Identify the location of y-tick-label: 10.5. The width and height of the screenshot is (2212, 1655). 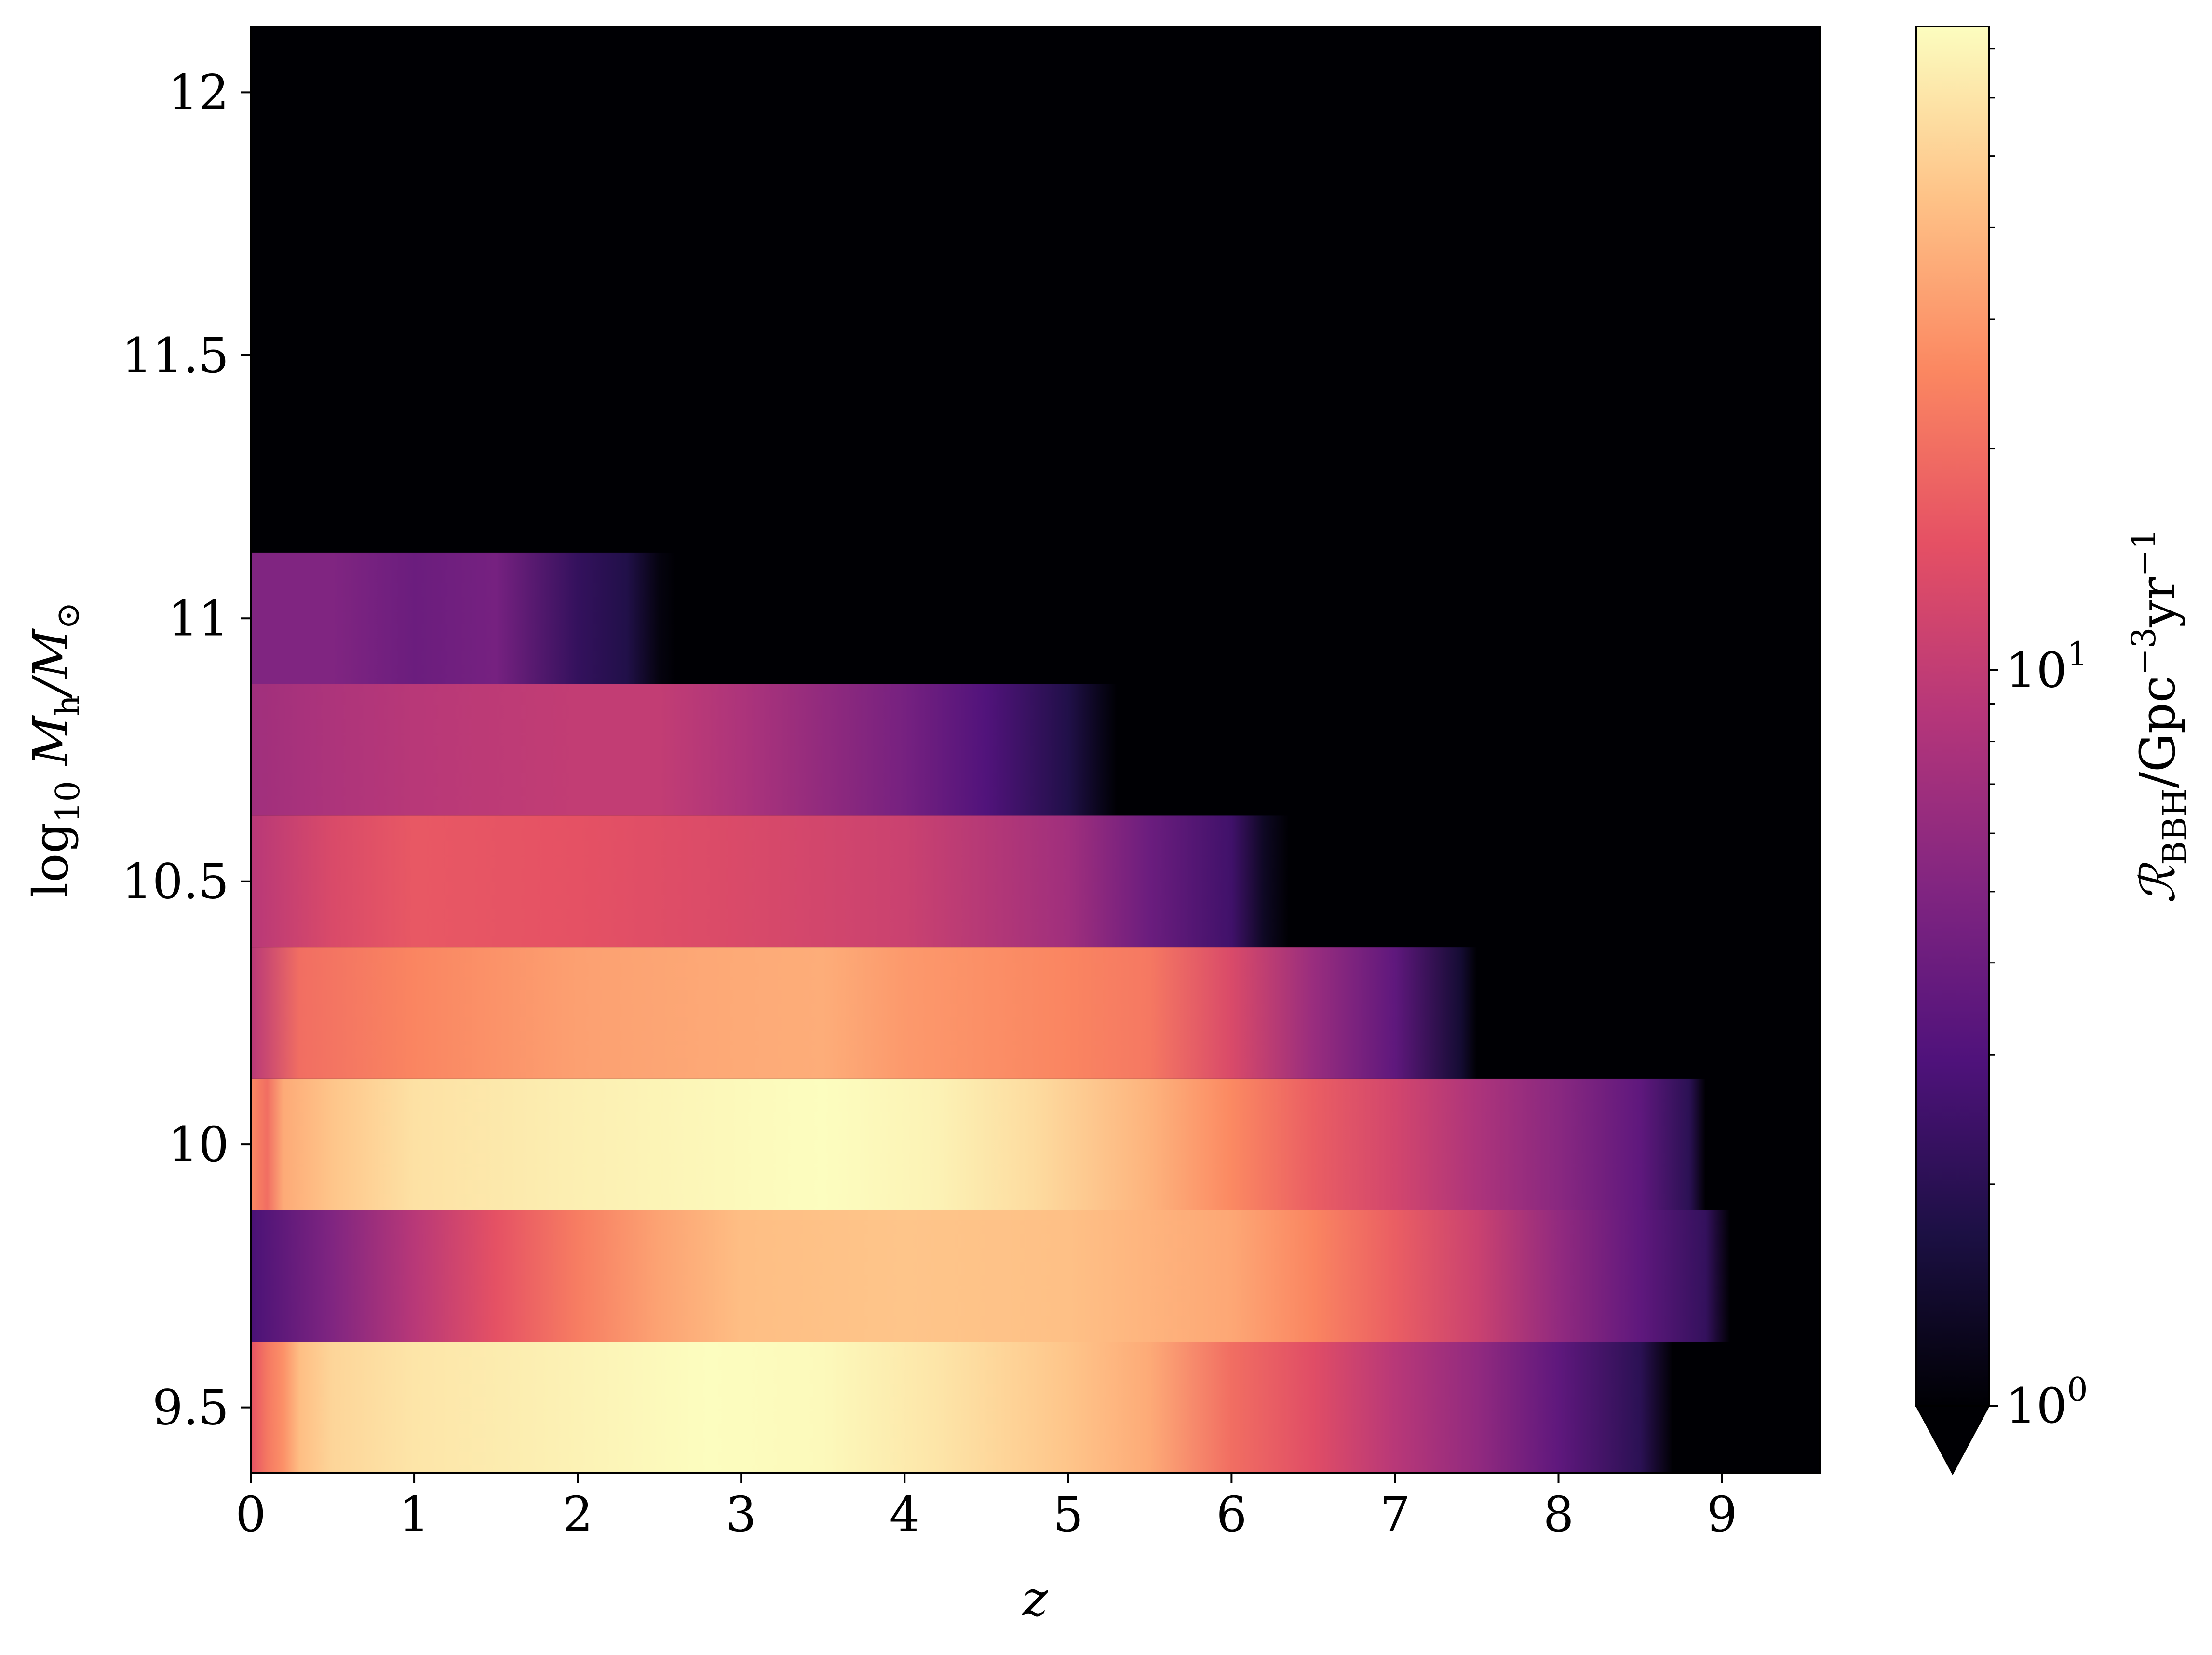
(175, 882).